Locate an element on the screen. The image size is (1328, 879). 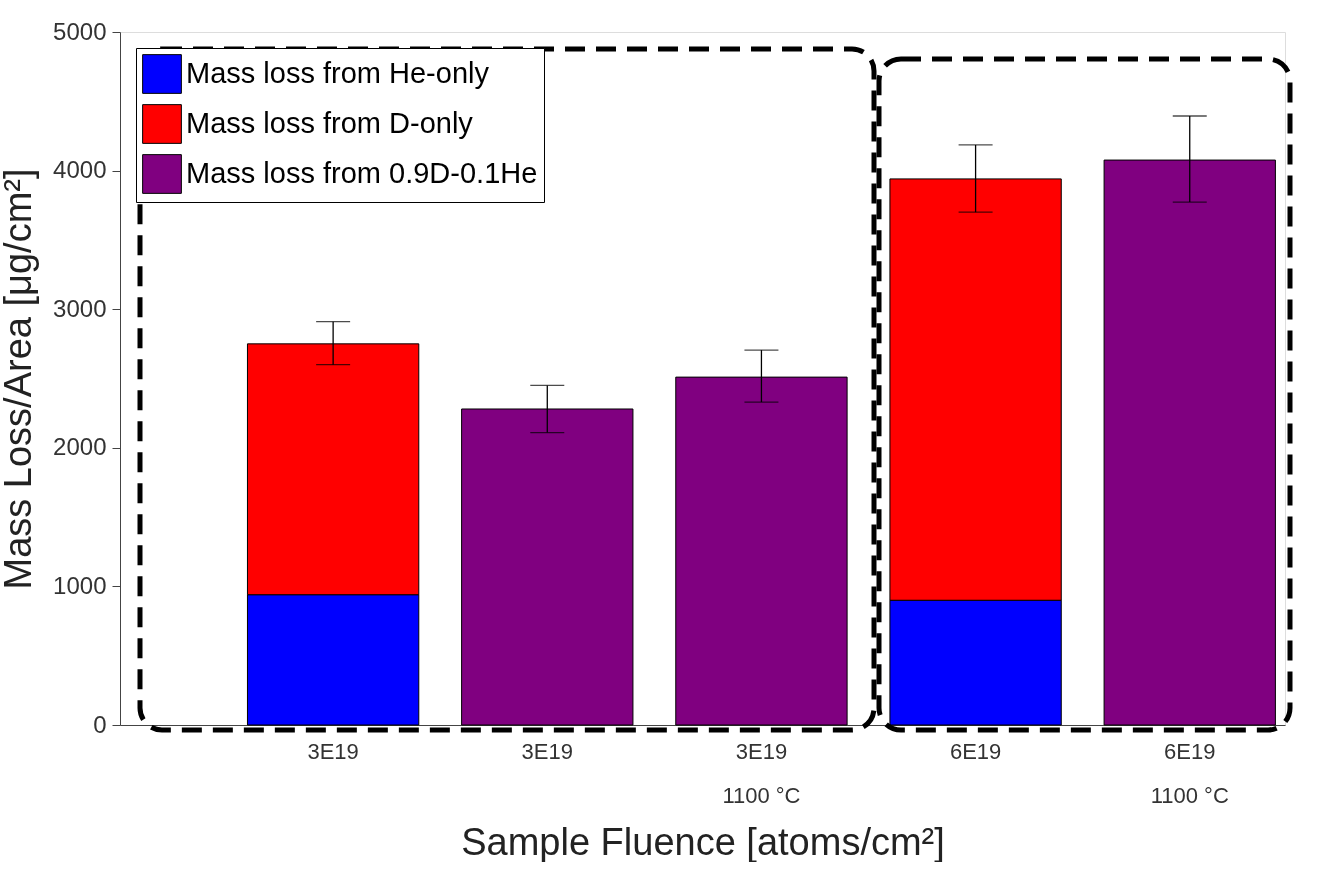
y-tick-label: 3000 is located at coordinates (80, 308).